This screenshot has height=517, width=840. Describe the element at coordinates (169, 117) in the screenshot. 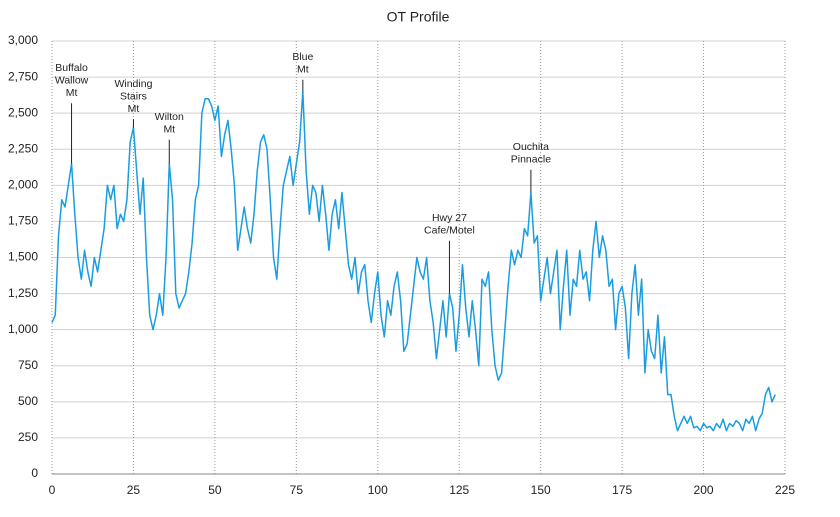

I see `annotation: Wilton` at that location.